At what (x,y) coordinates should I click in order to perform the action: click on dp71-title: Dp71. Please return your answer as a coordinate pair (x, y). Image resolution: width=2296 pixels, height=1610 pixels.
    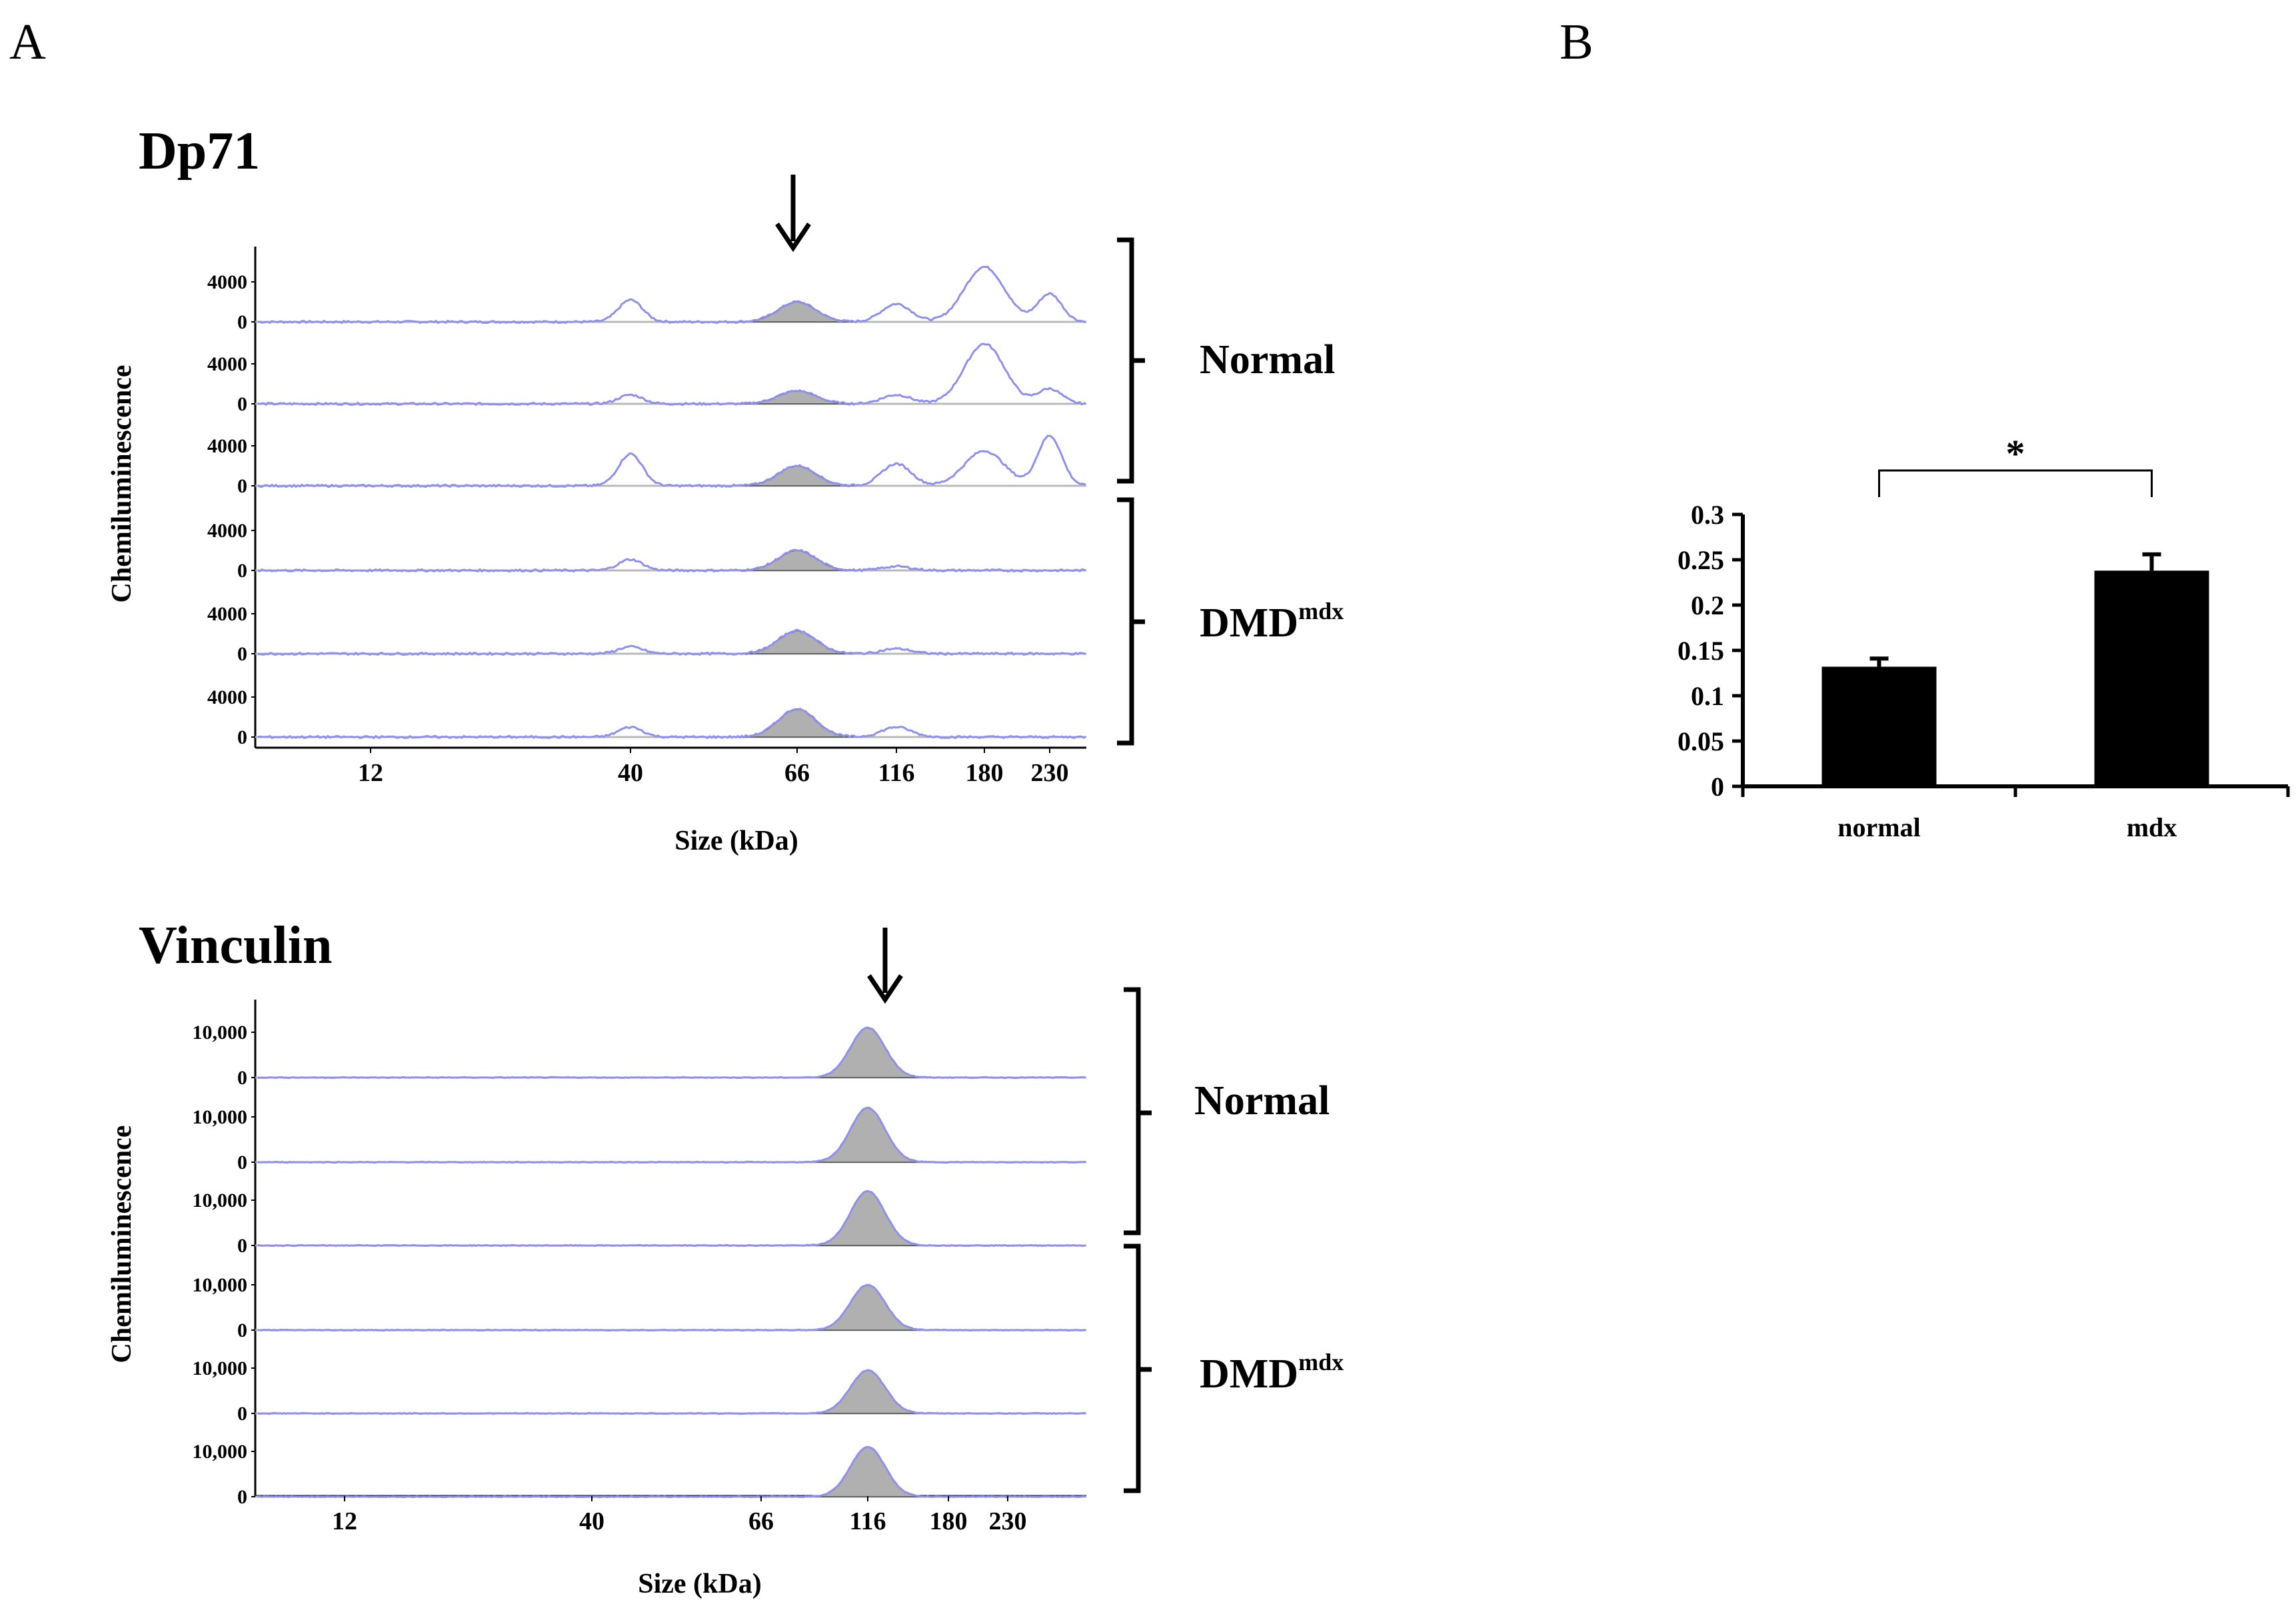
    Looking at the image, I should click on (200, 151).